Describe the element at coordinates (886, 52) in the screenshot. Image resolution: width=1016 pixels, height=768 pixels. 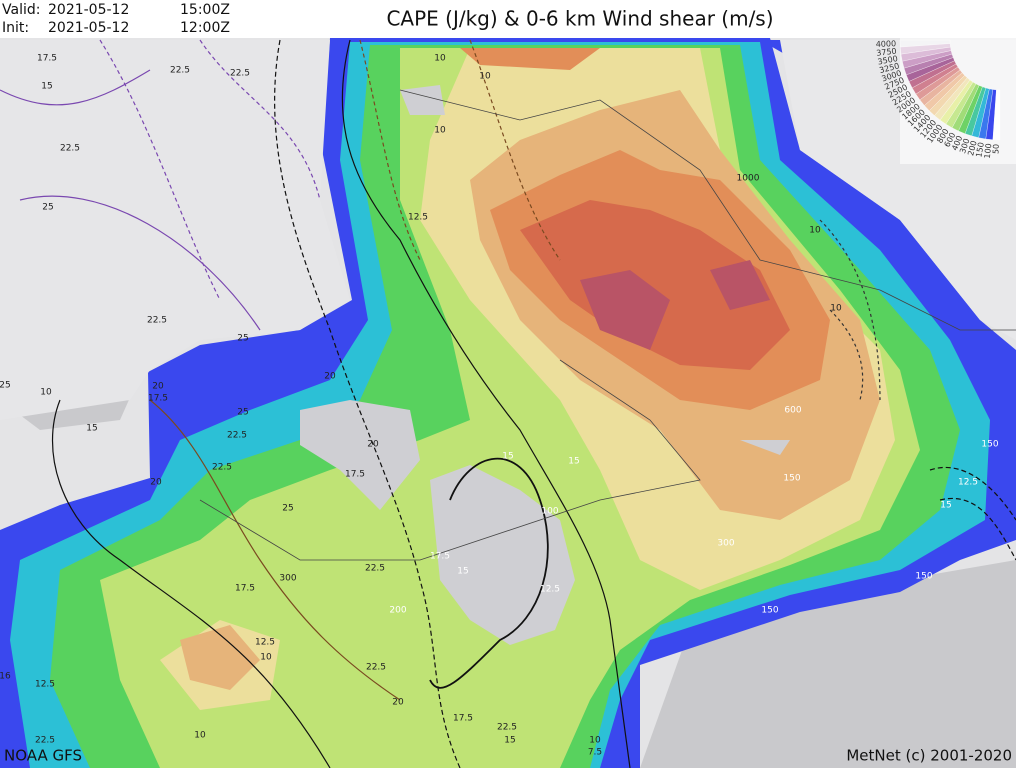
I see `legend-label: 3750` at that location.